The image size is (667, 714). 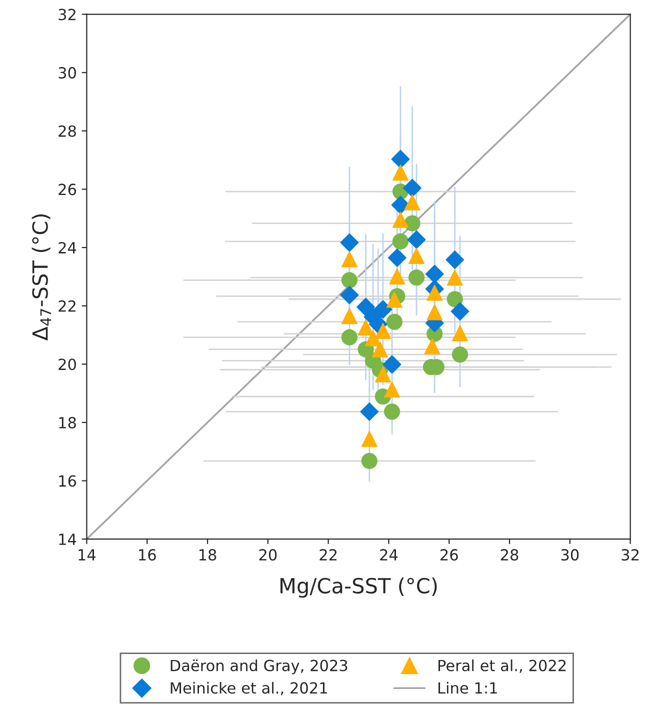 What do you see at coordinates (449, 555) in the screenshot?
I see `x-tick-label: 26` at bounding box center [449, 555].